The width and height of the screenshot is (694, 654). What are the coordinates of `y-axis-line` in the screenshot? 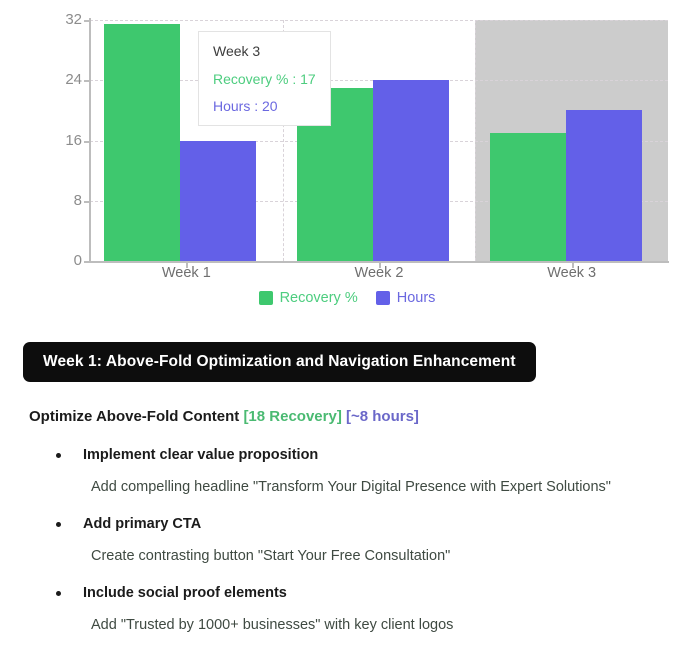 It's located at (90, 140).